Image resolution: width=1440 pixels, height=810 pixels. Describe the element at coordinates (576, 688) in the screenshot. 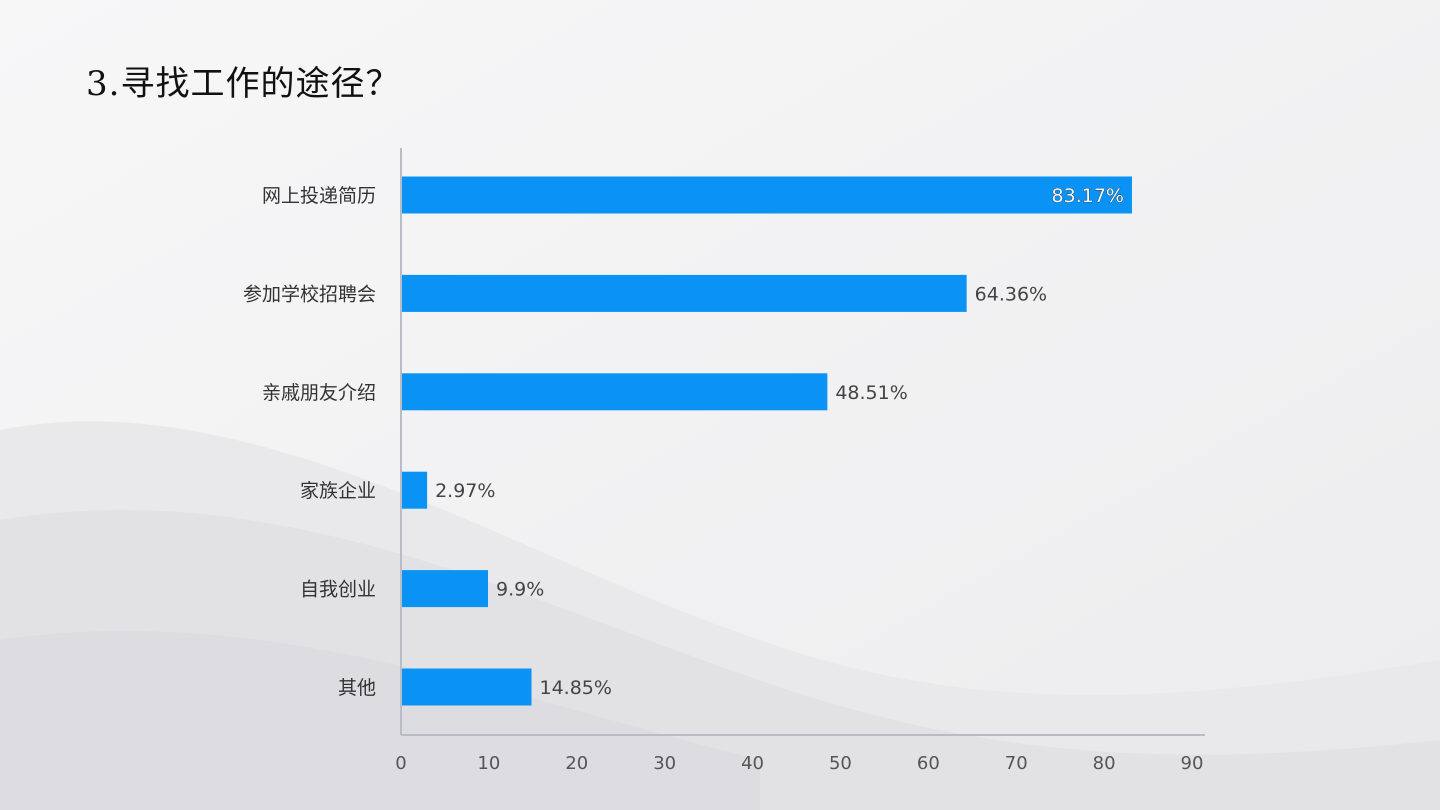

I see `data-label: 14.85%` at that location.